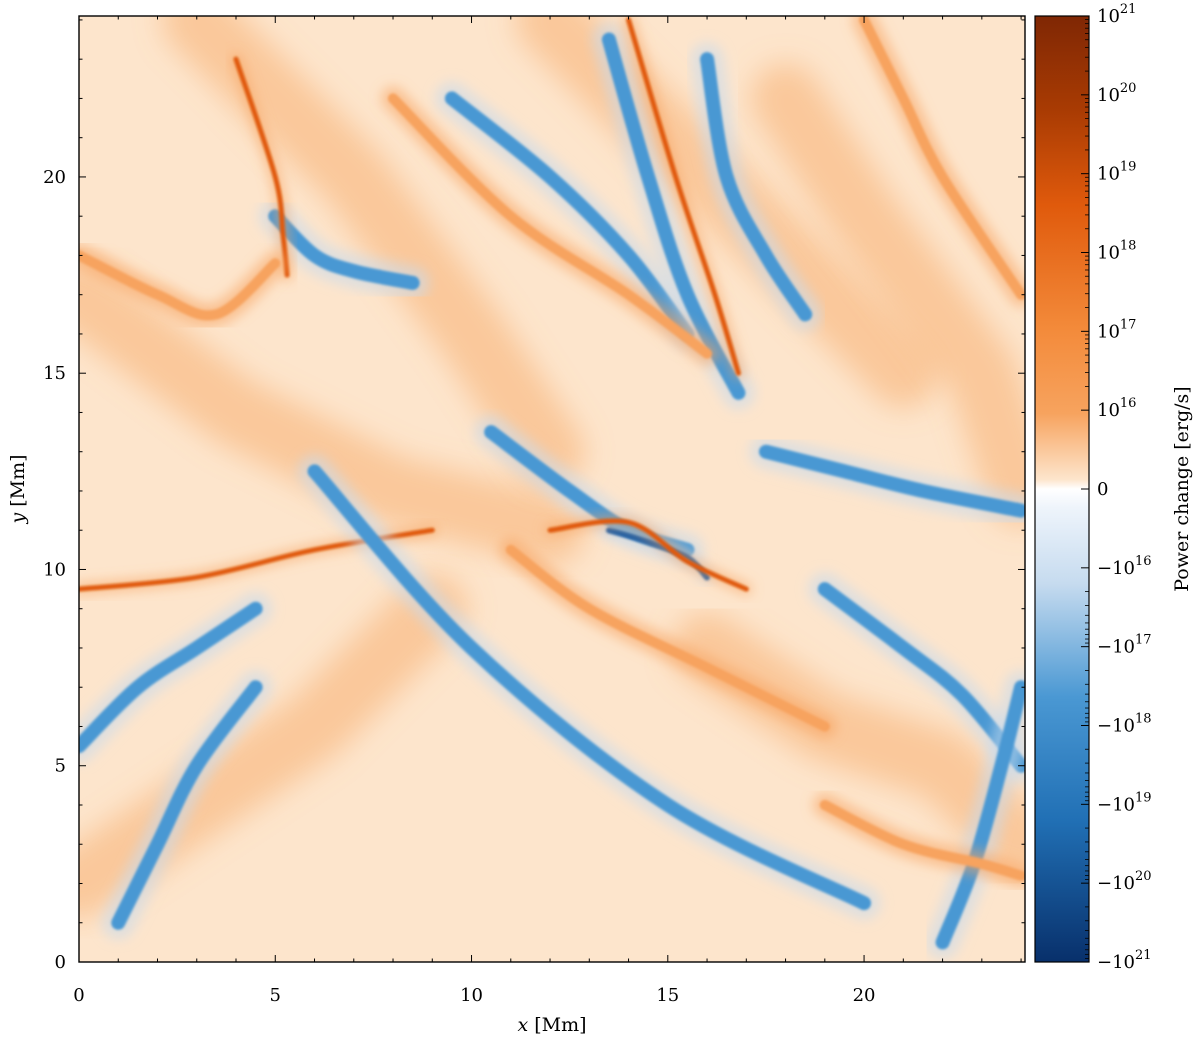  I want to click on colorbar-tick-label: 1020, so click(1116, 93).